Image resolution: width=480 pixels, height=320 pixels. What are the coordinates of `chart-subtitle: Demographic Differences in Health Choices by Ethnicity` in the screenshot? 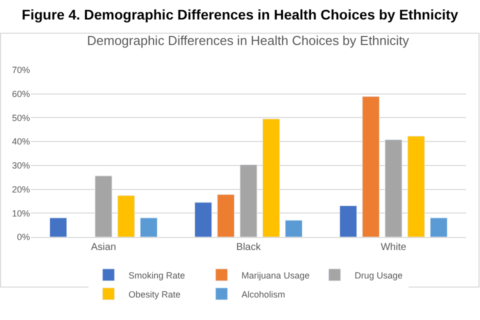 It's located at (248, 40).